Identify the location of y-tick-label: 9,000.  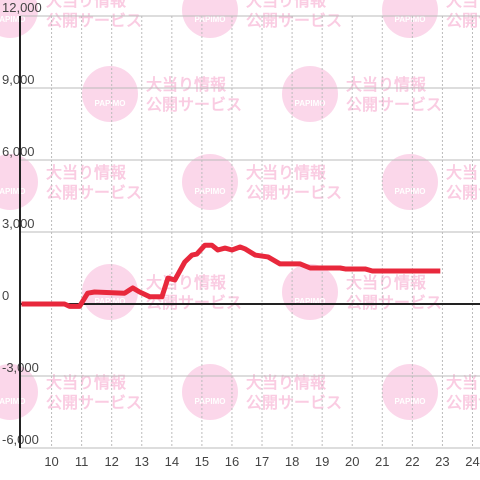
(18, 79).